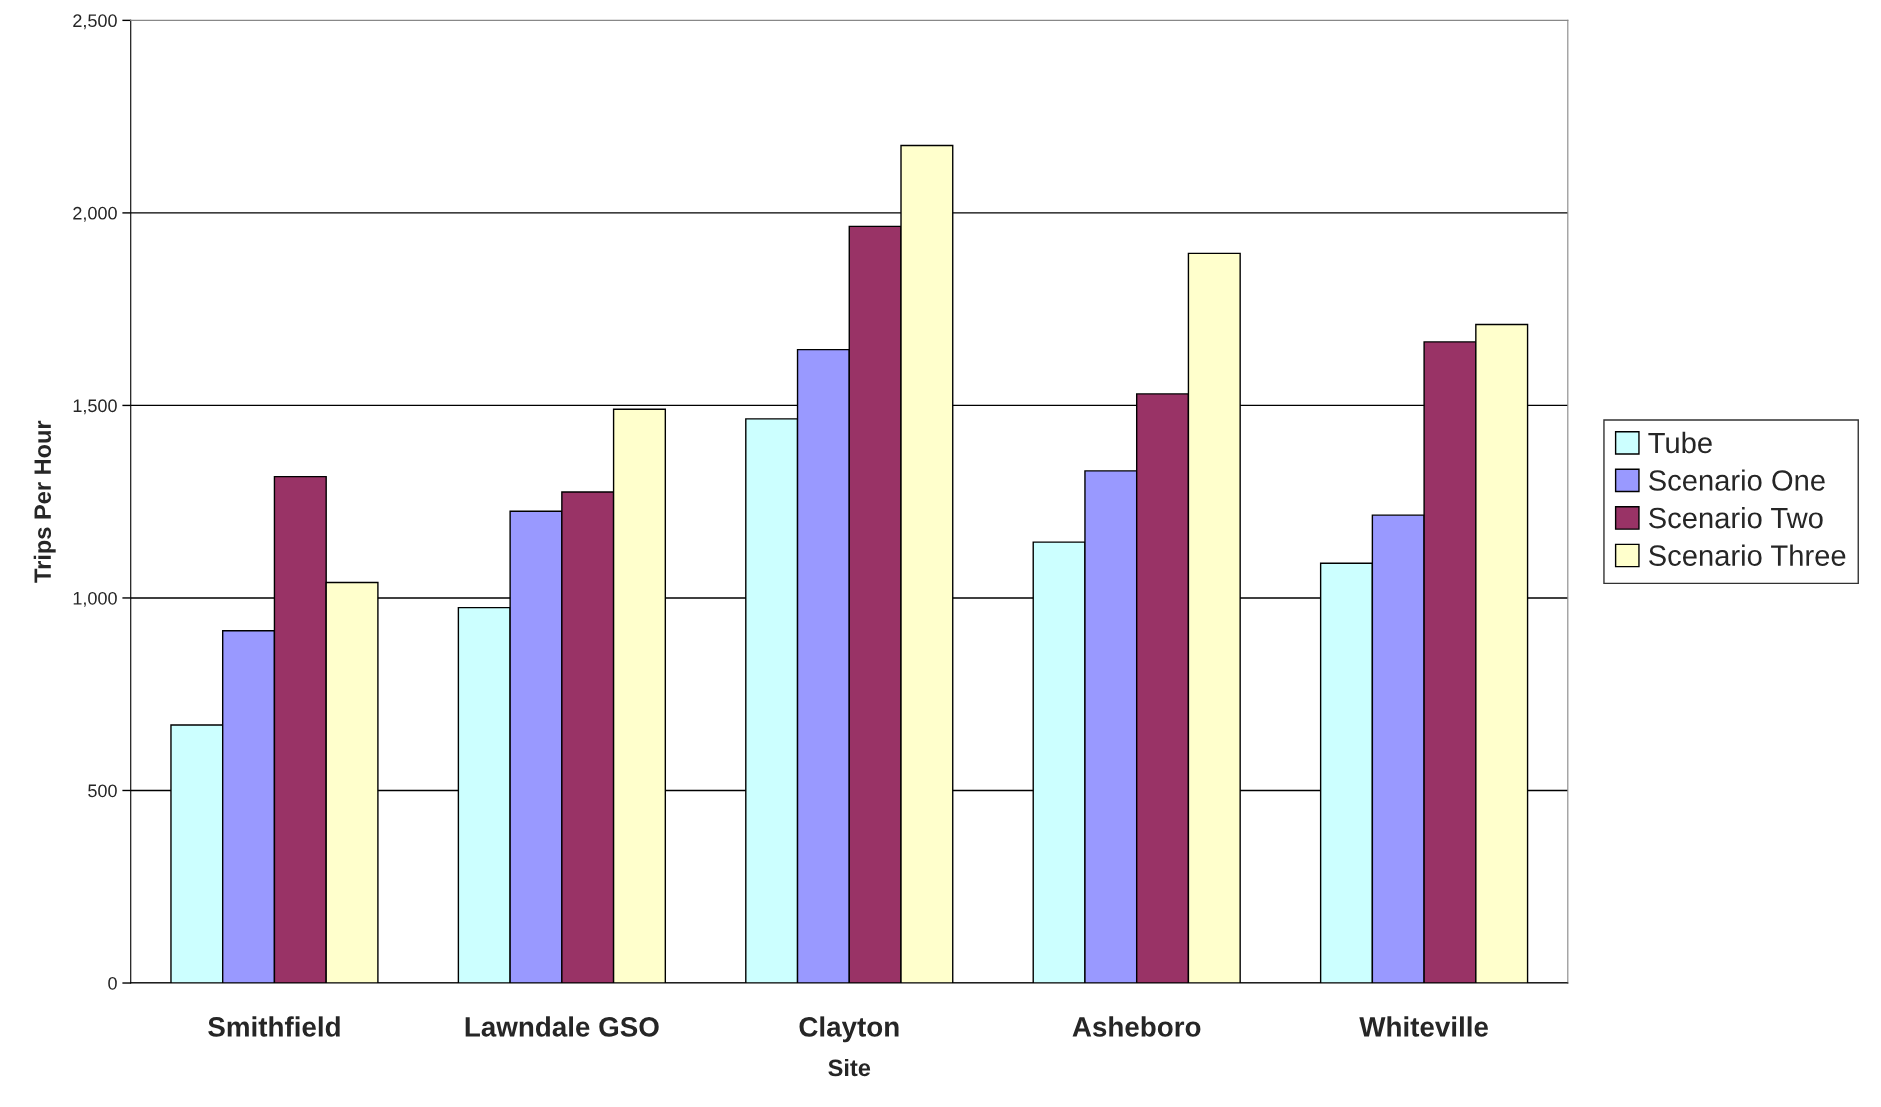  What do you see at coordinates (849, 1067) in the screenshot?
I see `x-axis-title: Site` at bounding box center [849, 1067].